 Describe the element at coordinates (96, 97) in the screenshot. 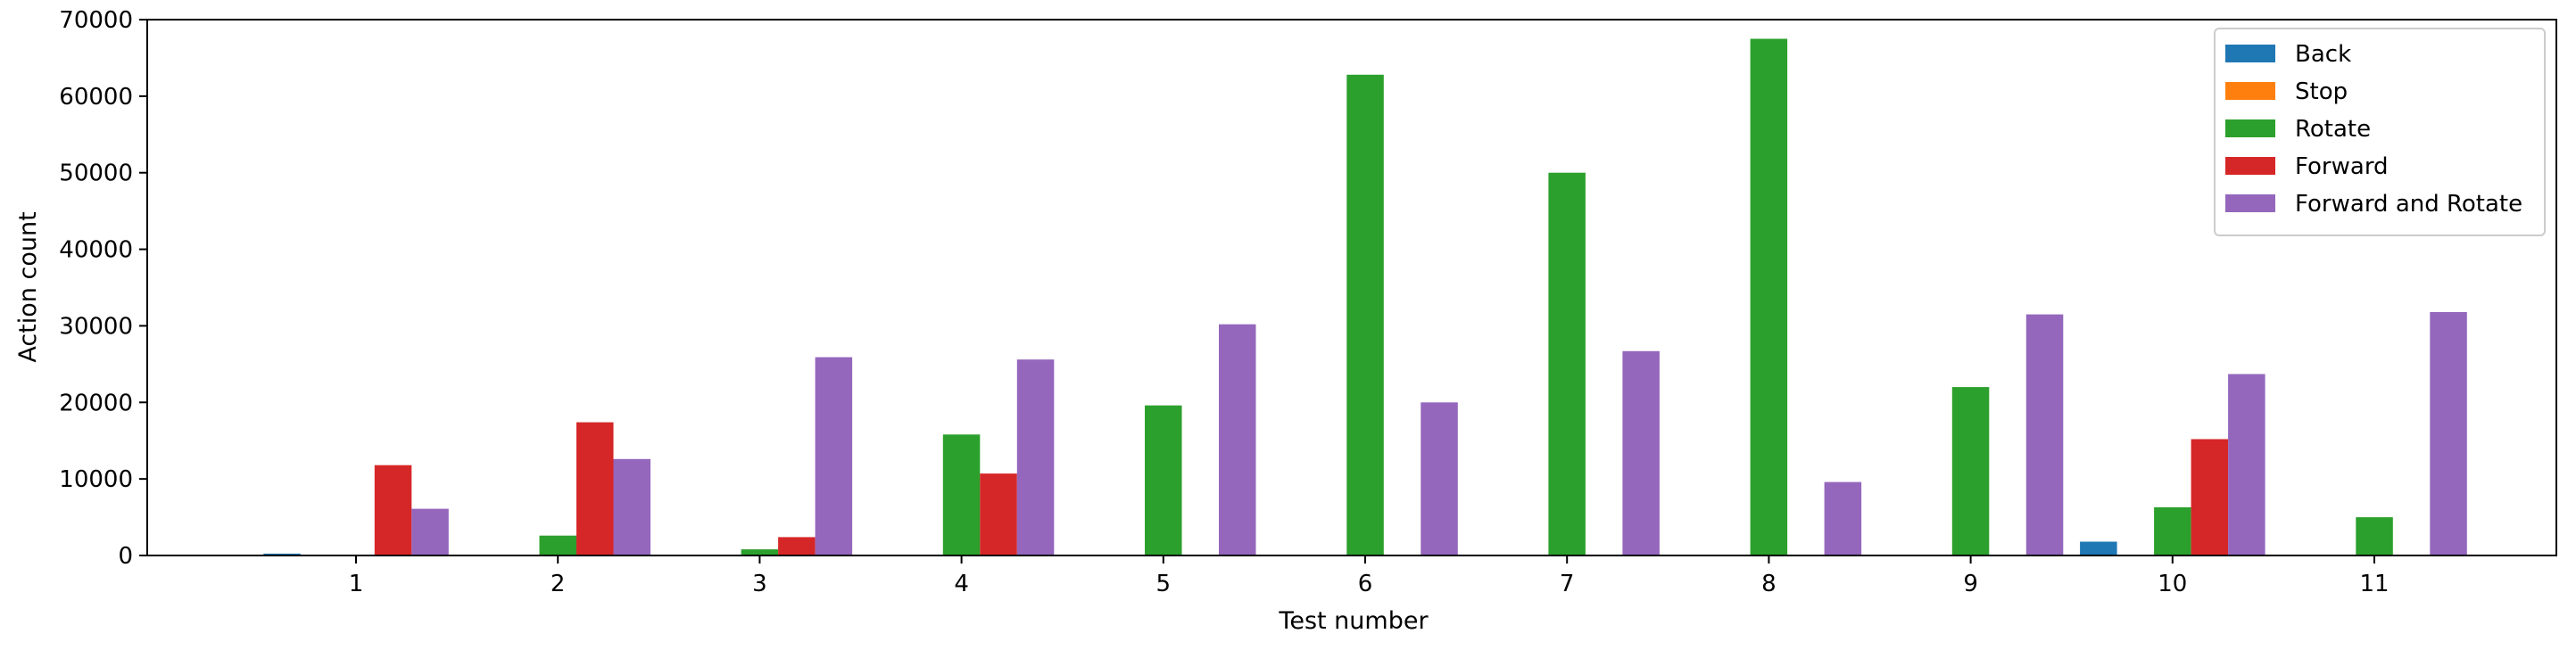

I see `y-tick-label: 60000` at that location.